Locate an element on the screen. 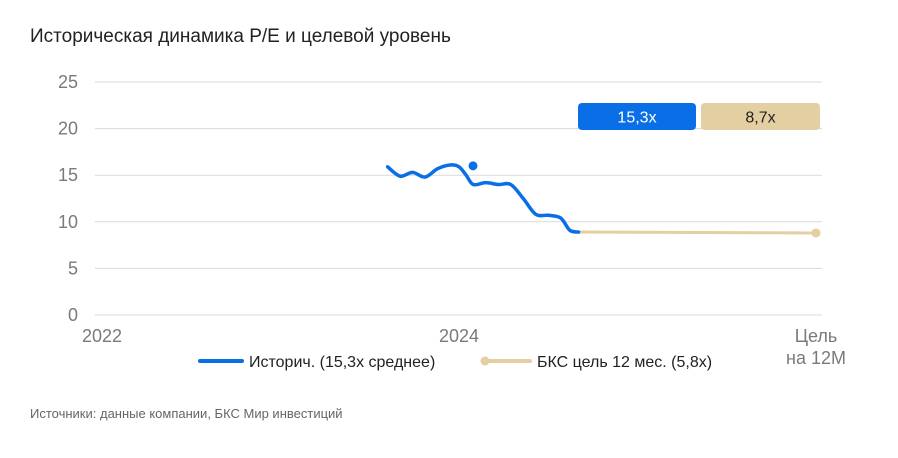 The image size is (898, 458). target-end-point is located at coordinates (816, 233).